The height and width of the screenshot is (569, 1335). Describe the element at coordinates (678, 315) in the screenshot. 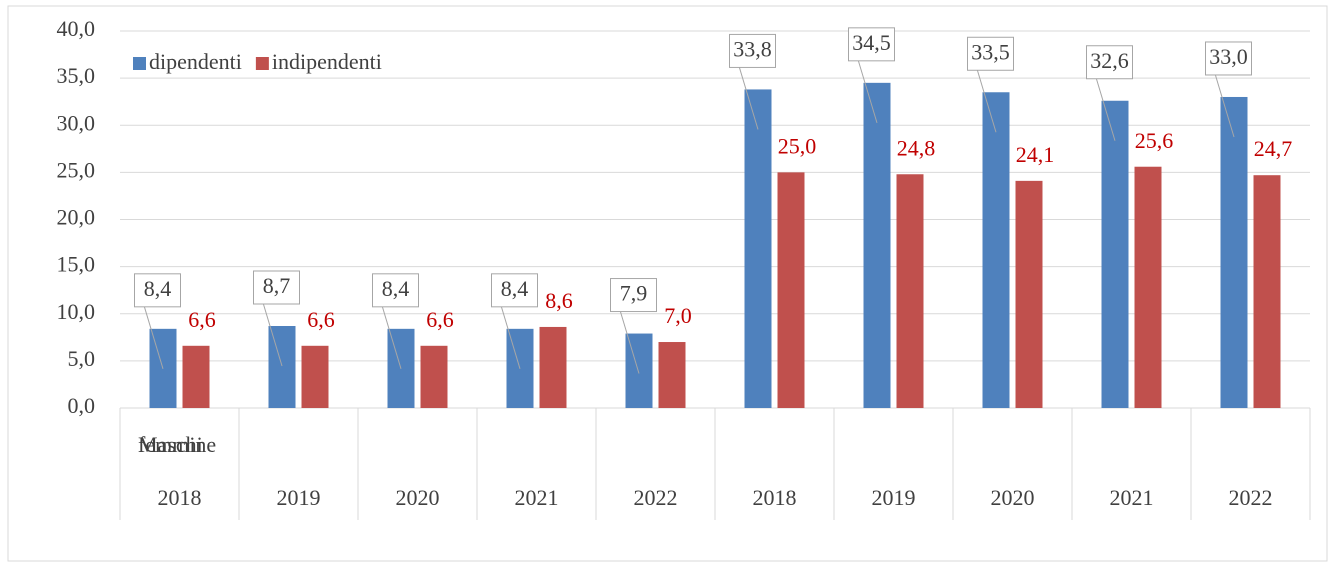

I see `data-label: 7,0` at that location.